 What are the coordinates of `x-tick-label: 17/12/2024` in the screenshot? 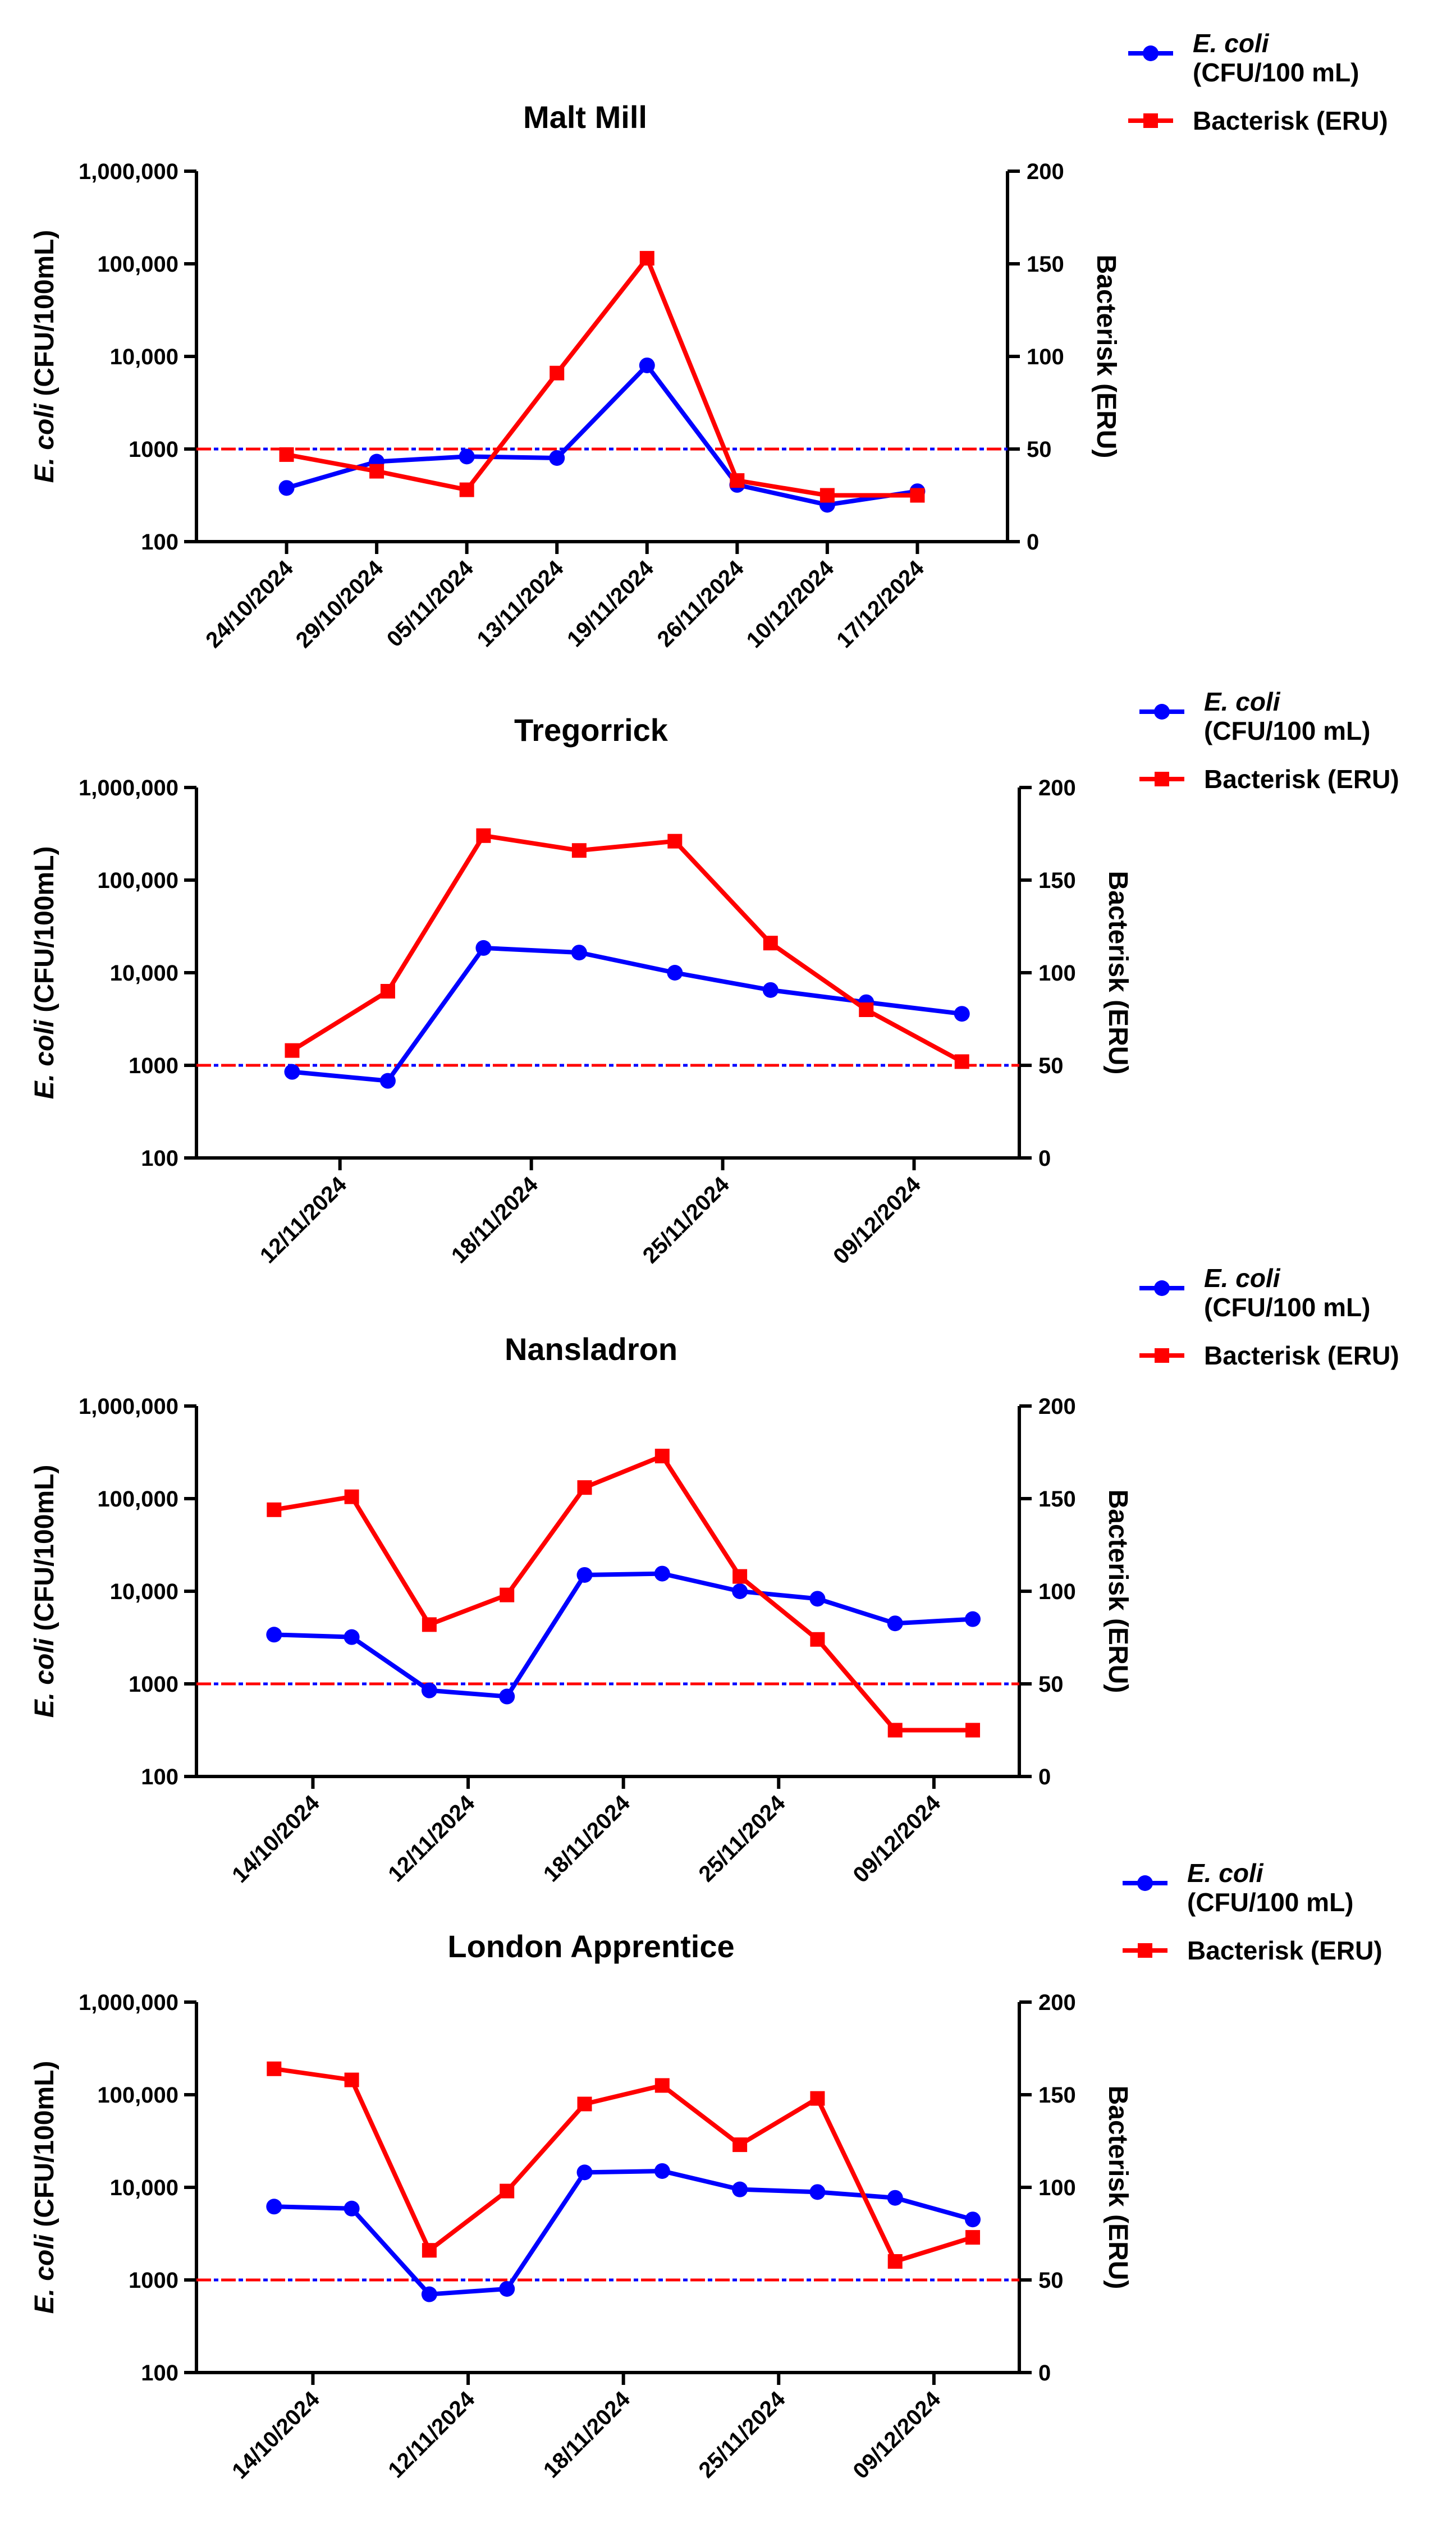 It's located at (881, 604).